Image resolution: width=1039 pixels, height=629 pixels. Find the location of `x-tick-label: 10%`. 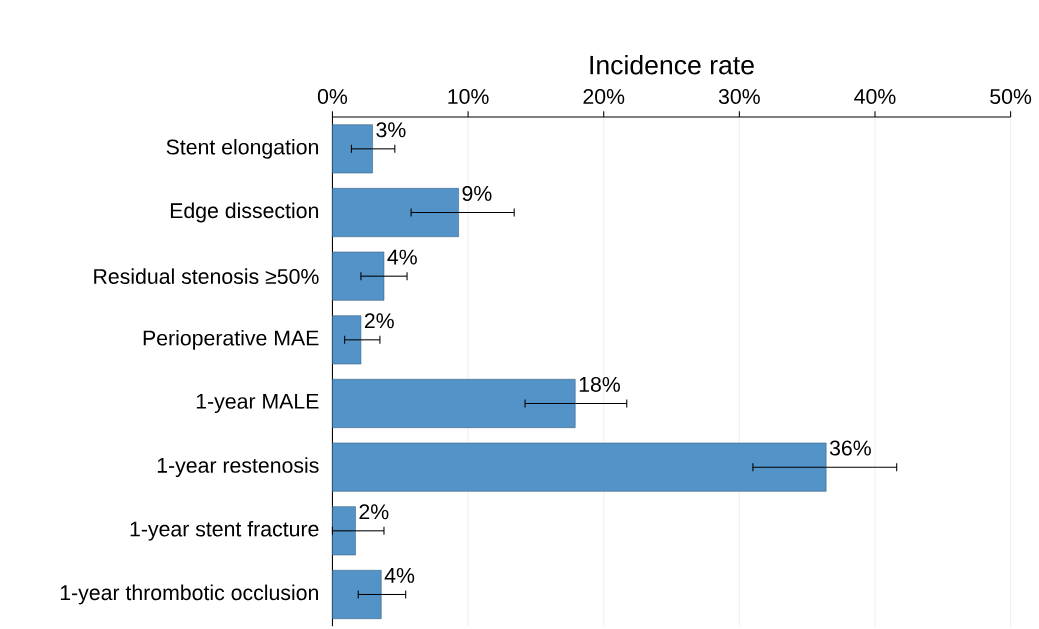

x-tick-label: 10% is located at coordinates (468, 96).